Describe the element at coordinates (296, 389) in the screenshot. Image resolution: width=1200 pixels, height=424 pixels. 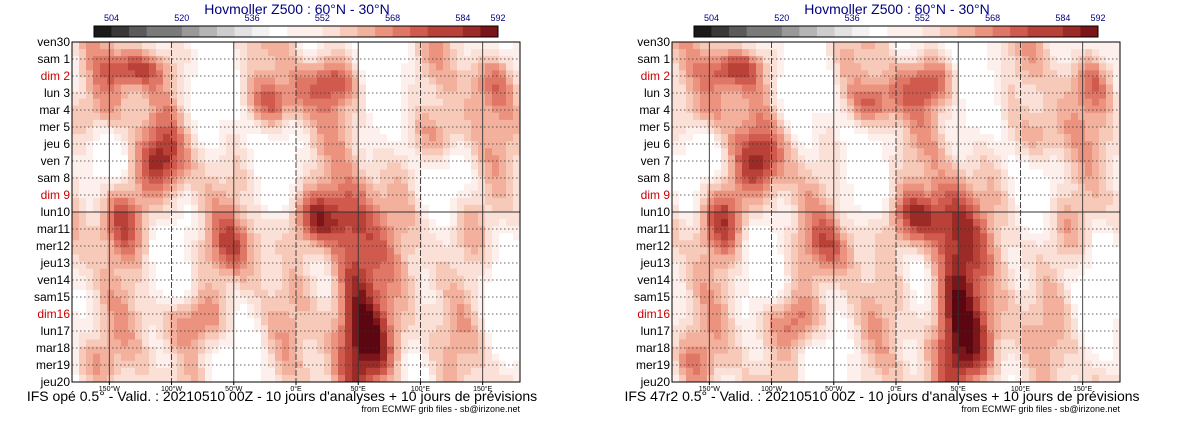
I see `x-tick-label: 0°E` at that location.